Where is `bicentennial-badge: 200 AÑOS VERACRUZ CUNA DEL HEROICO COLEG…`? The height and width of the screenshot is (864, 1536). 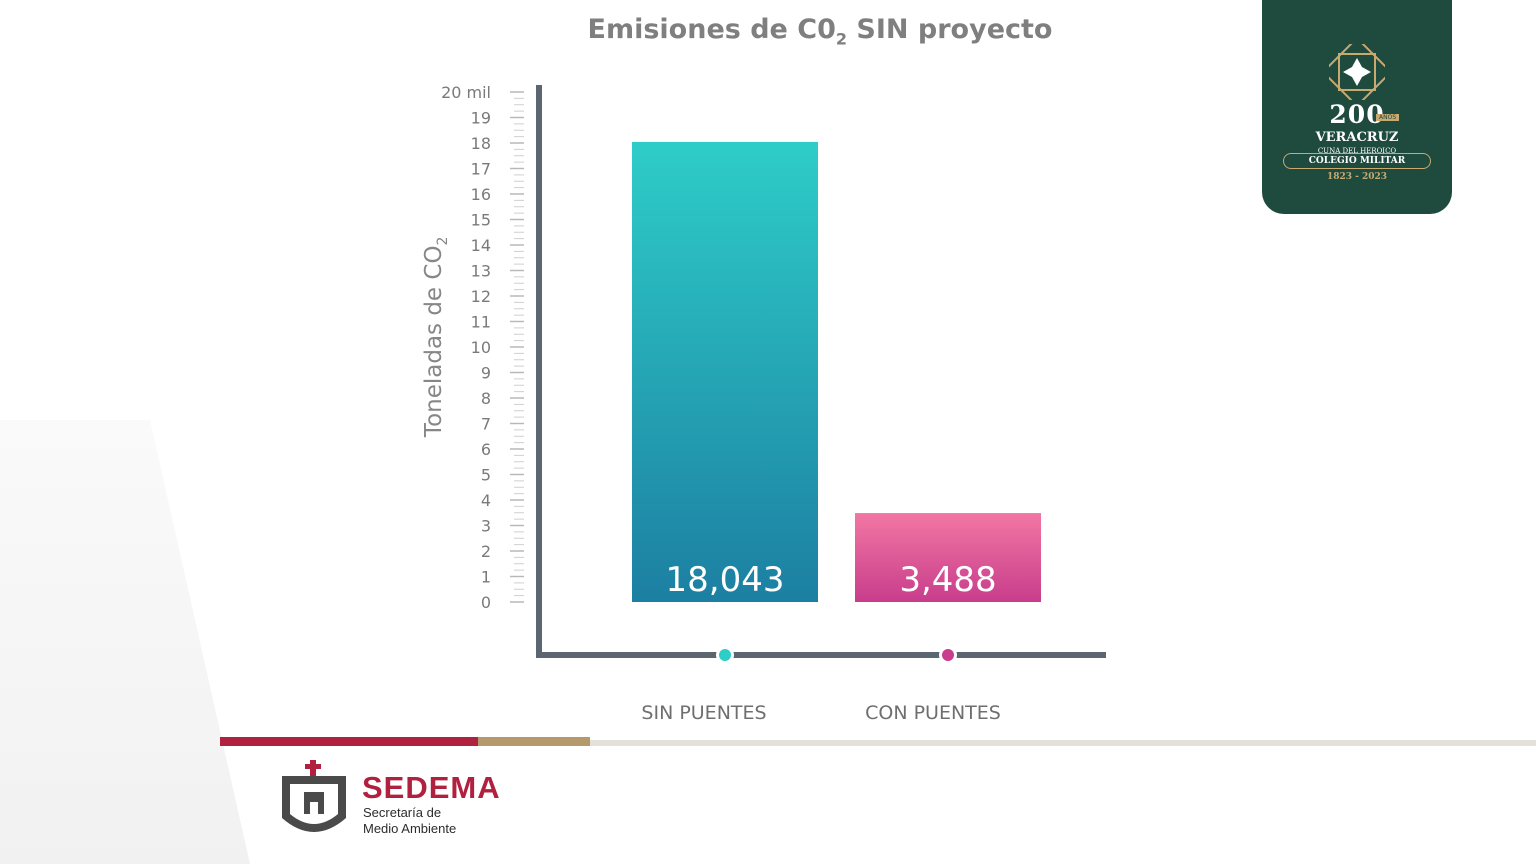
bicentennial-badge: 200 AÑOS VERACRUZ CUNA DEL HEROICO COLEG… is located at coordinates (1357, 107).